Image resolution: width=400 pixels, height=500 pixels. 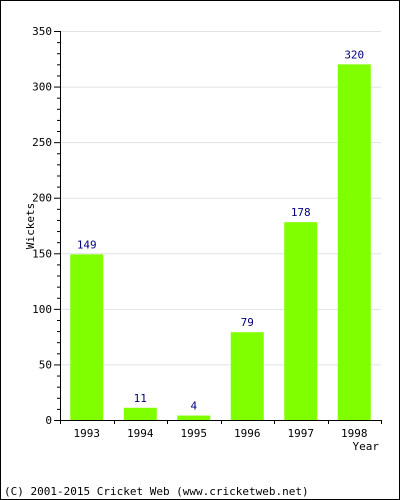 I want to click on x-tick-label-1994: 1994, so click(x=140, y=433).